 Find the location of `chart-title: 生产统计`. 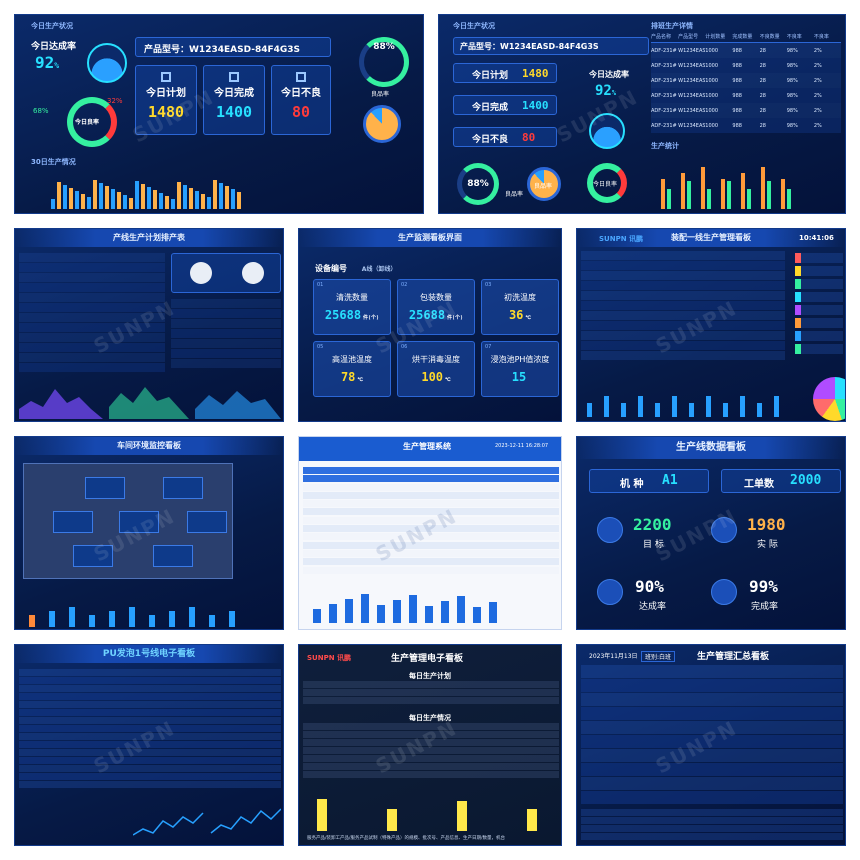

chart-title: 生产统计 is located at coordinates (665, 146).